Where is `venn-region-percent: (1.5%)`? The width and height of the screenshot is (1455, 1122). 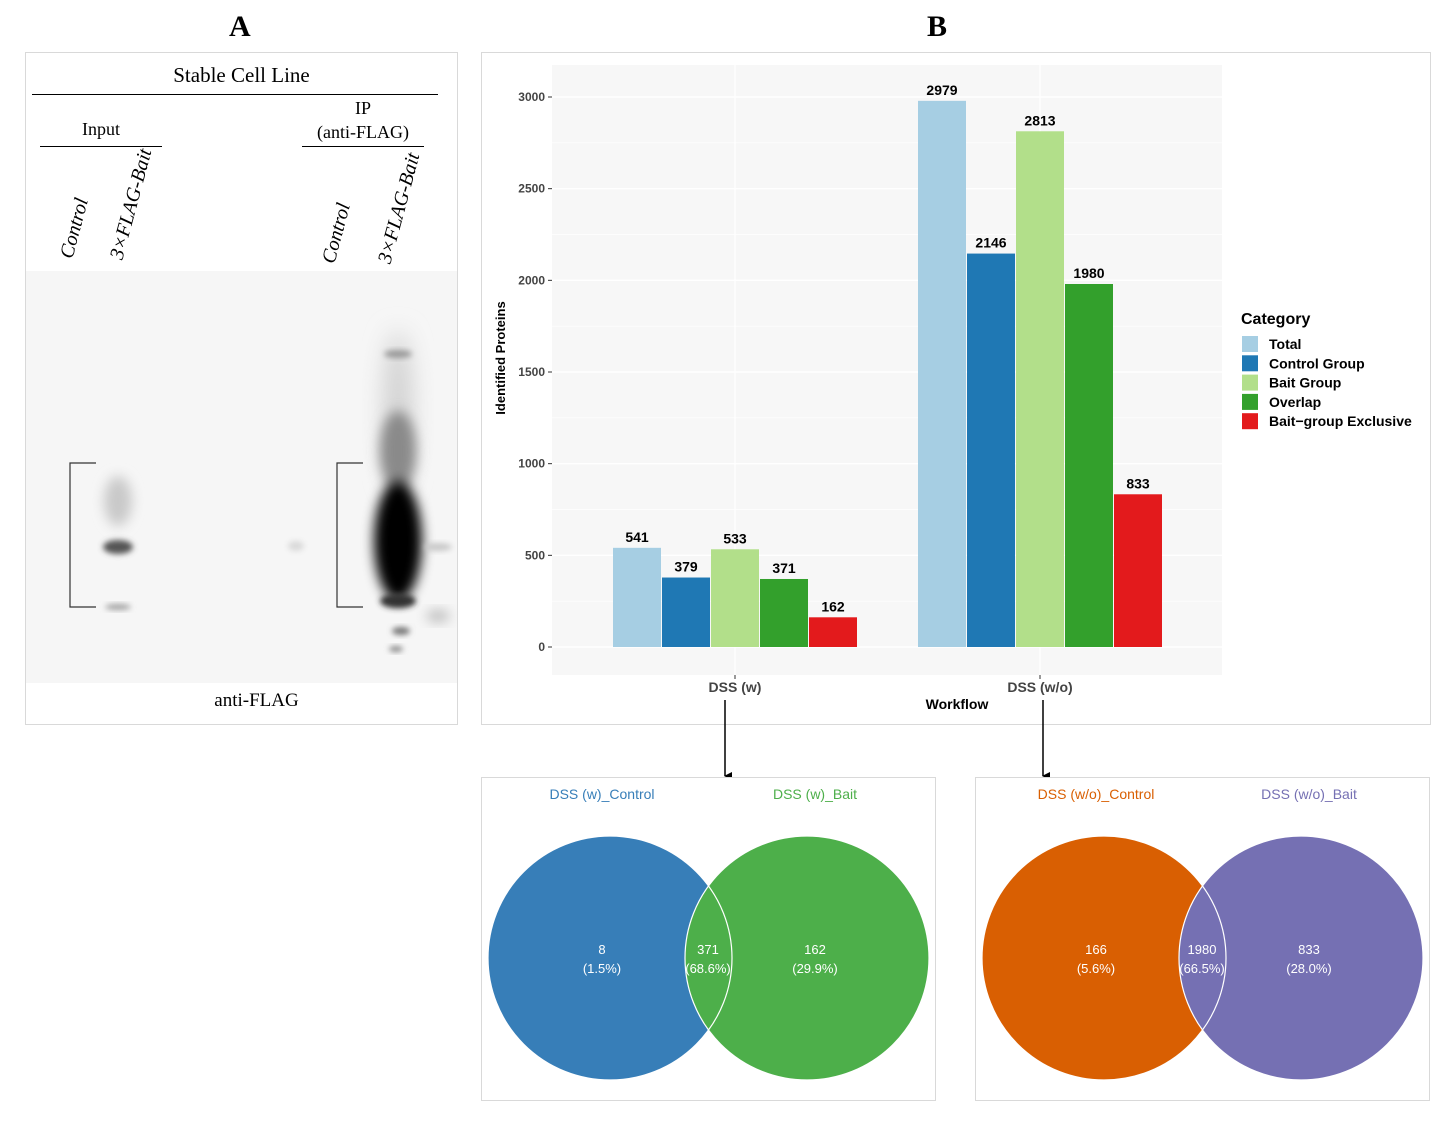
venn-region-percent: (1.5%) is located at coordinates (602, 968).